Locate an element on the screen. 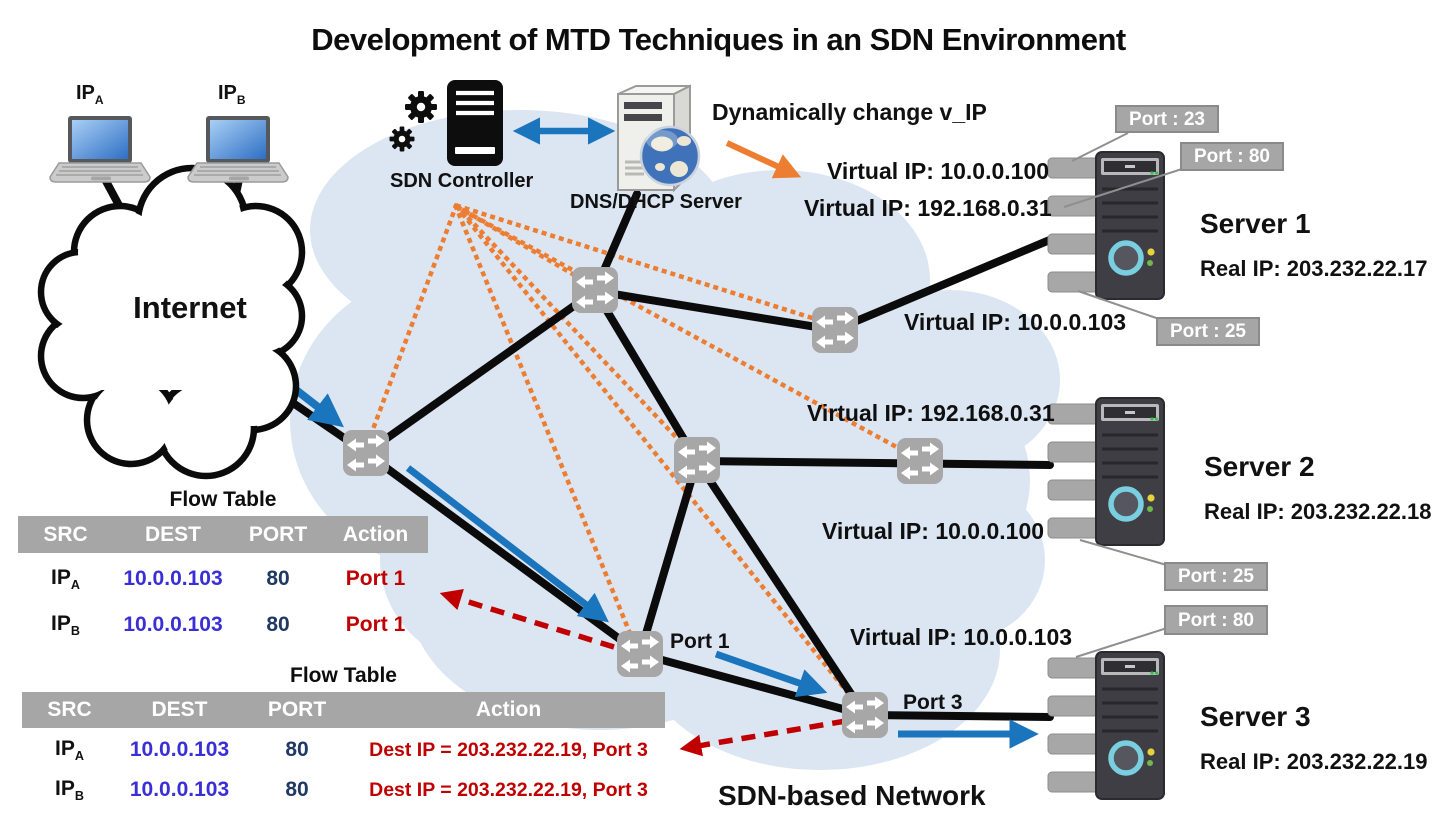 The height and width of the screenshot is (816, 1437). globe-icon is located at coordinates (670, 156).